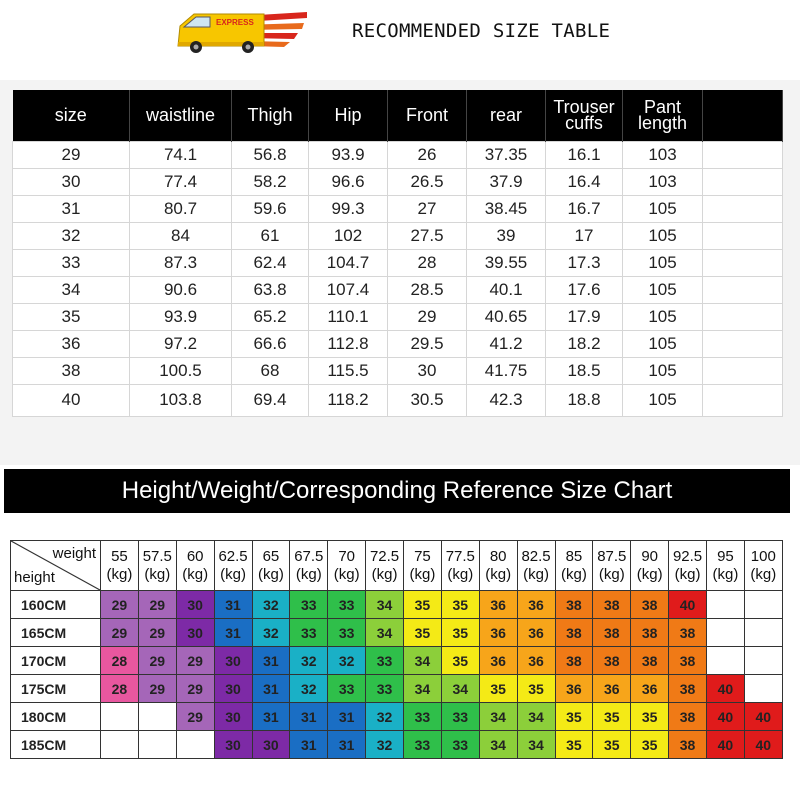 This screenshot has height=800, width=800. Describe the element at coordinates (506, 154) in the screenshot. I see `size-table-cell: 37.35` at that location.